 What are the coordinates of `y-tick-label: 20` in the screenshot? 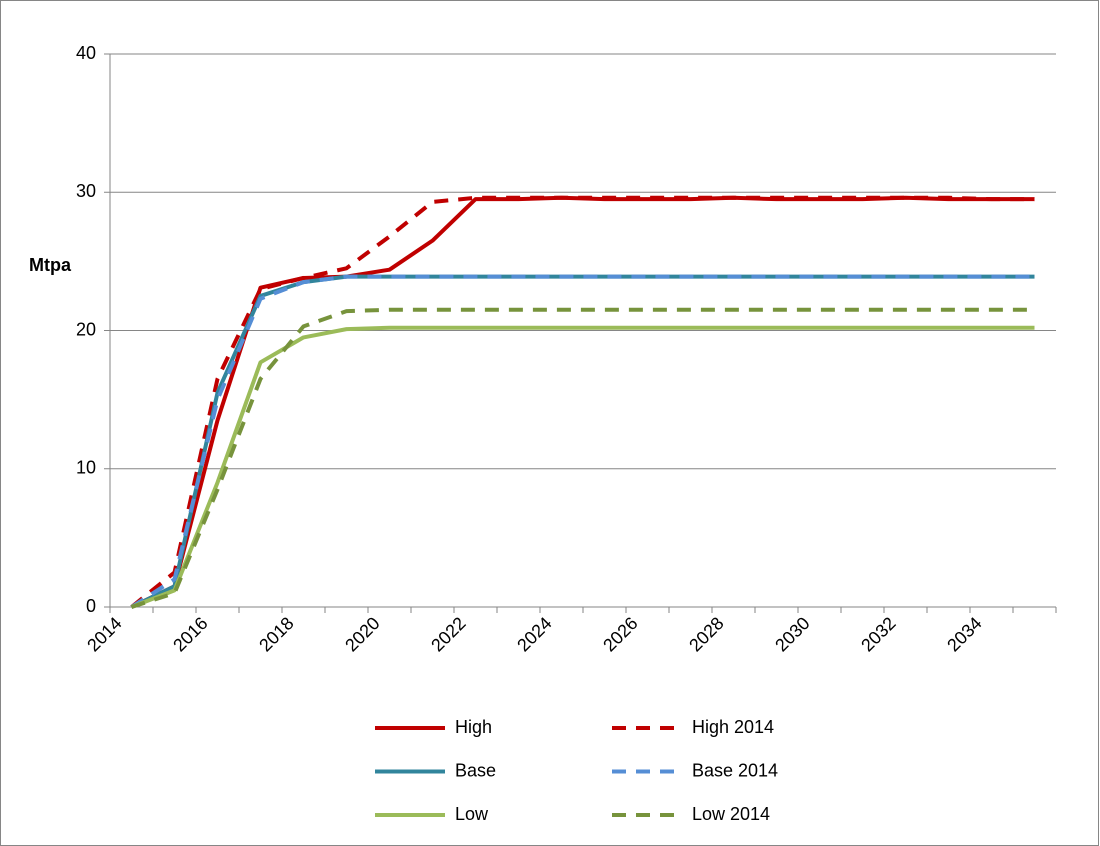 It's located at (86, 329).